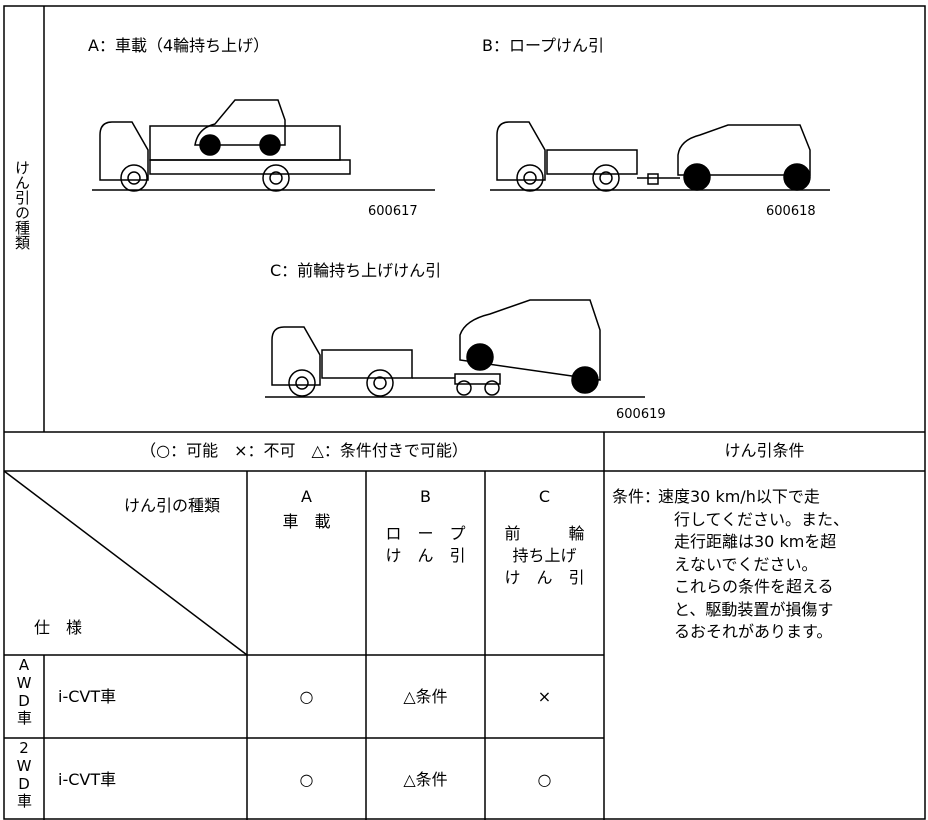 The height and width of the screenshot is (820, 928). Describe the element at coordinates (762, 519) in the screenshot. I see `condition-line: 行してください。また、` at that location.